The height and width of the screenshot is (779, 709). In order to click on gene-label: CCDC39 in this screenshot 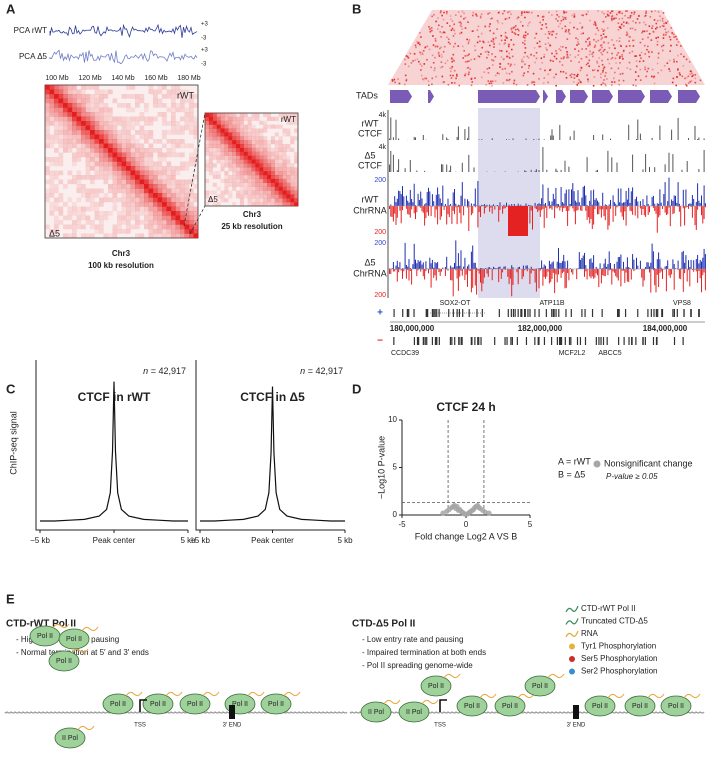, I will do `click(405, 353)`.